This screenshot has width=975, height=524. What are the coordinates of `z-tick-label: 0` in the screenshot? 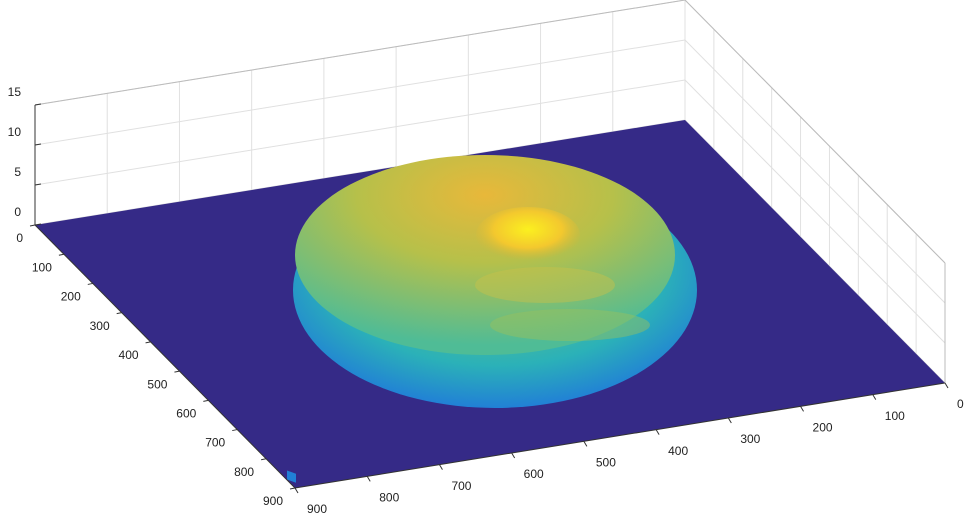 It's located at (17, 212).